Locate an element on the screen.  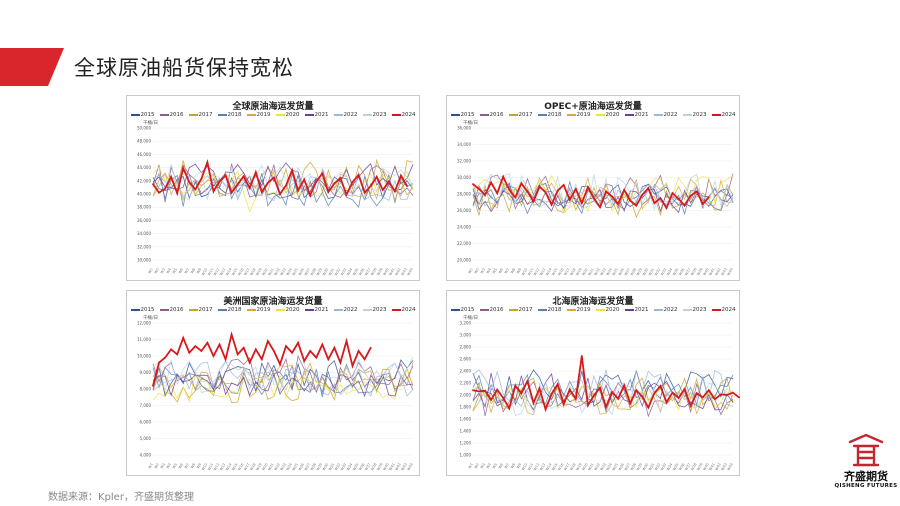
x-tick-label: W33 is located at coordinates (343, 272).